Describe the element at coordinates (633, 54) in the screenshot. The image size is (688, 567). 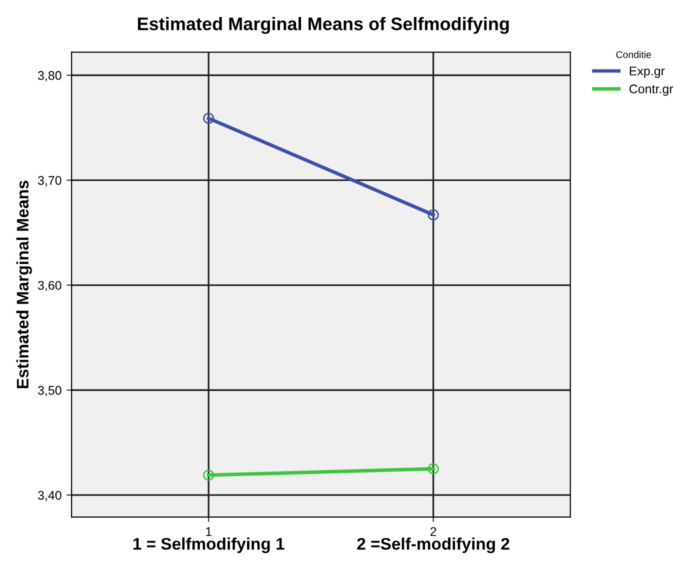
I see `legend-title: Conditie` at that location.